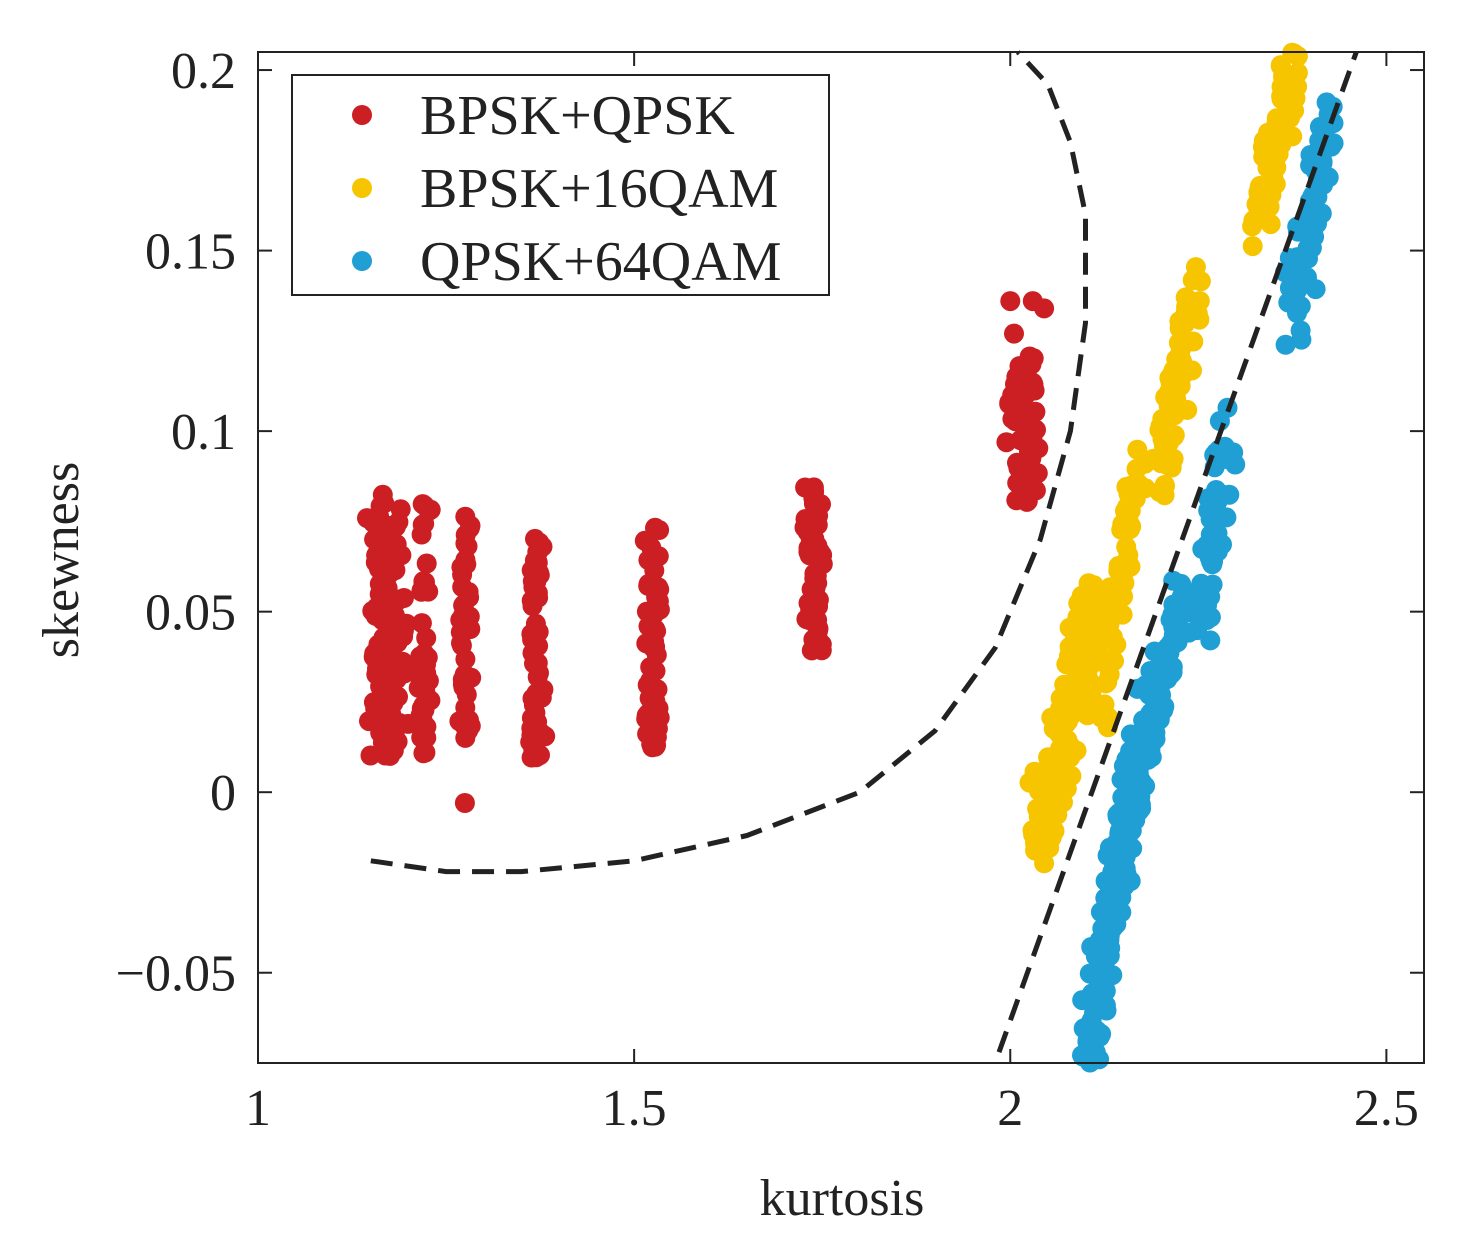 The height and width of the screenshot is (1253, 1463). Describe the element at coordinates (599, 189) in the screenshot. I see `legend-label: BPSK+16QAM` at that location.